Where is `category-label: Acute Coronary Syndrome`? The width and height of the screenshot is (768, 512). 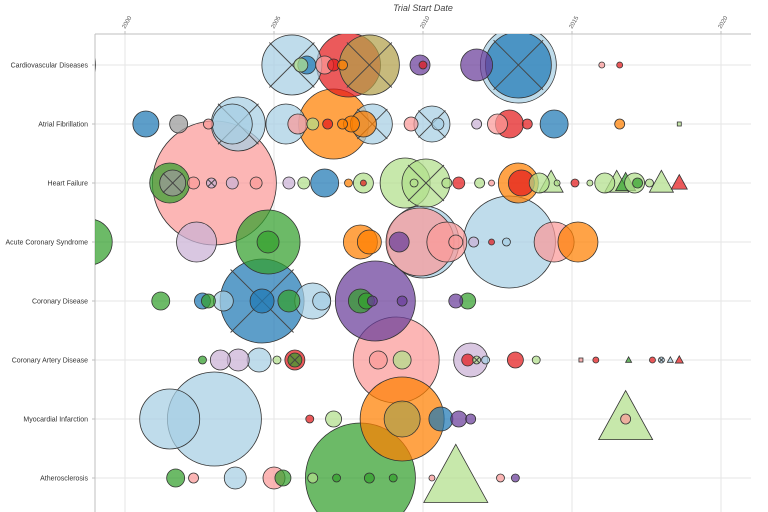
category-label: Acute Coronary Syndrome is located at coordinates (47, 243).